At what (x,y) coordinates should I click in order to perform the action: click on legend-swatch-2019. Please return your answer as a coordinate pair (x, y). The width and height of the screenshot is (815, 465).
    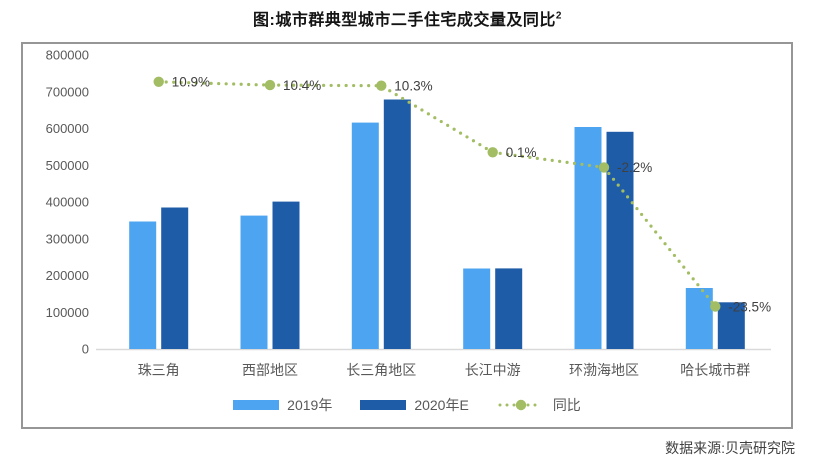
    Looking at the image, I should click on (256, 405).